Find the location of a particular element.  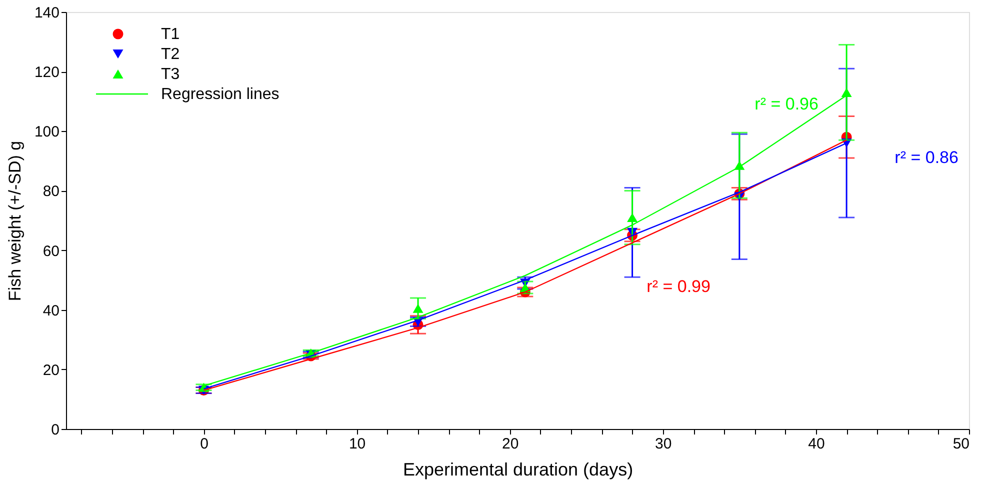

annotation: r² = 0.99 is located at coordinates (678, 286).